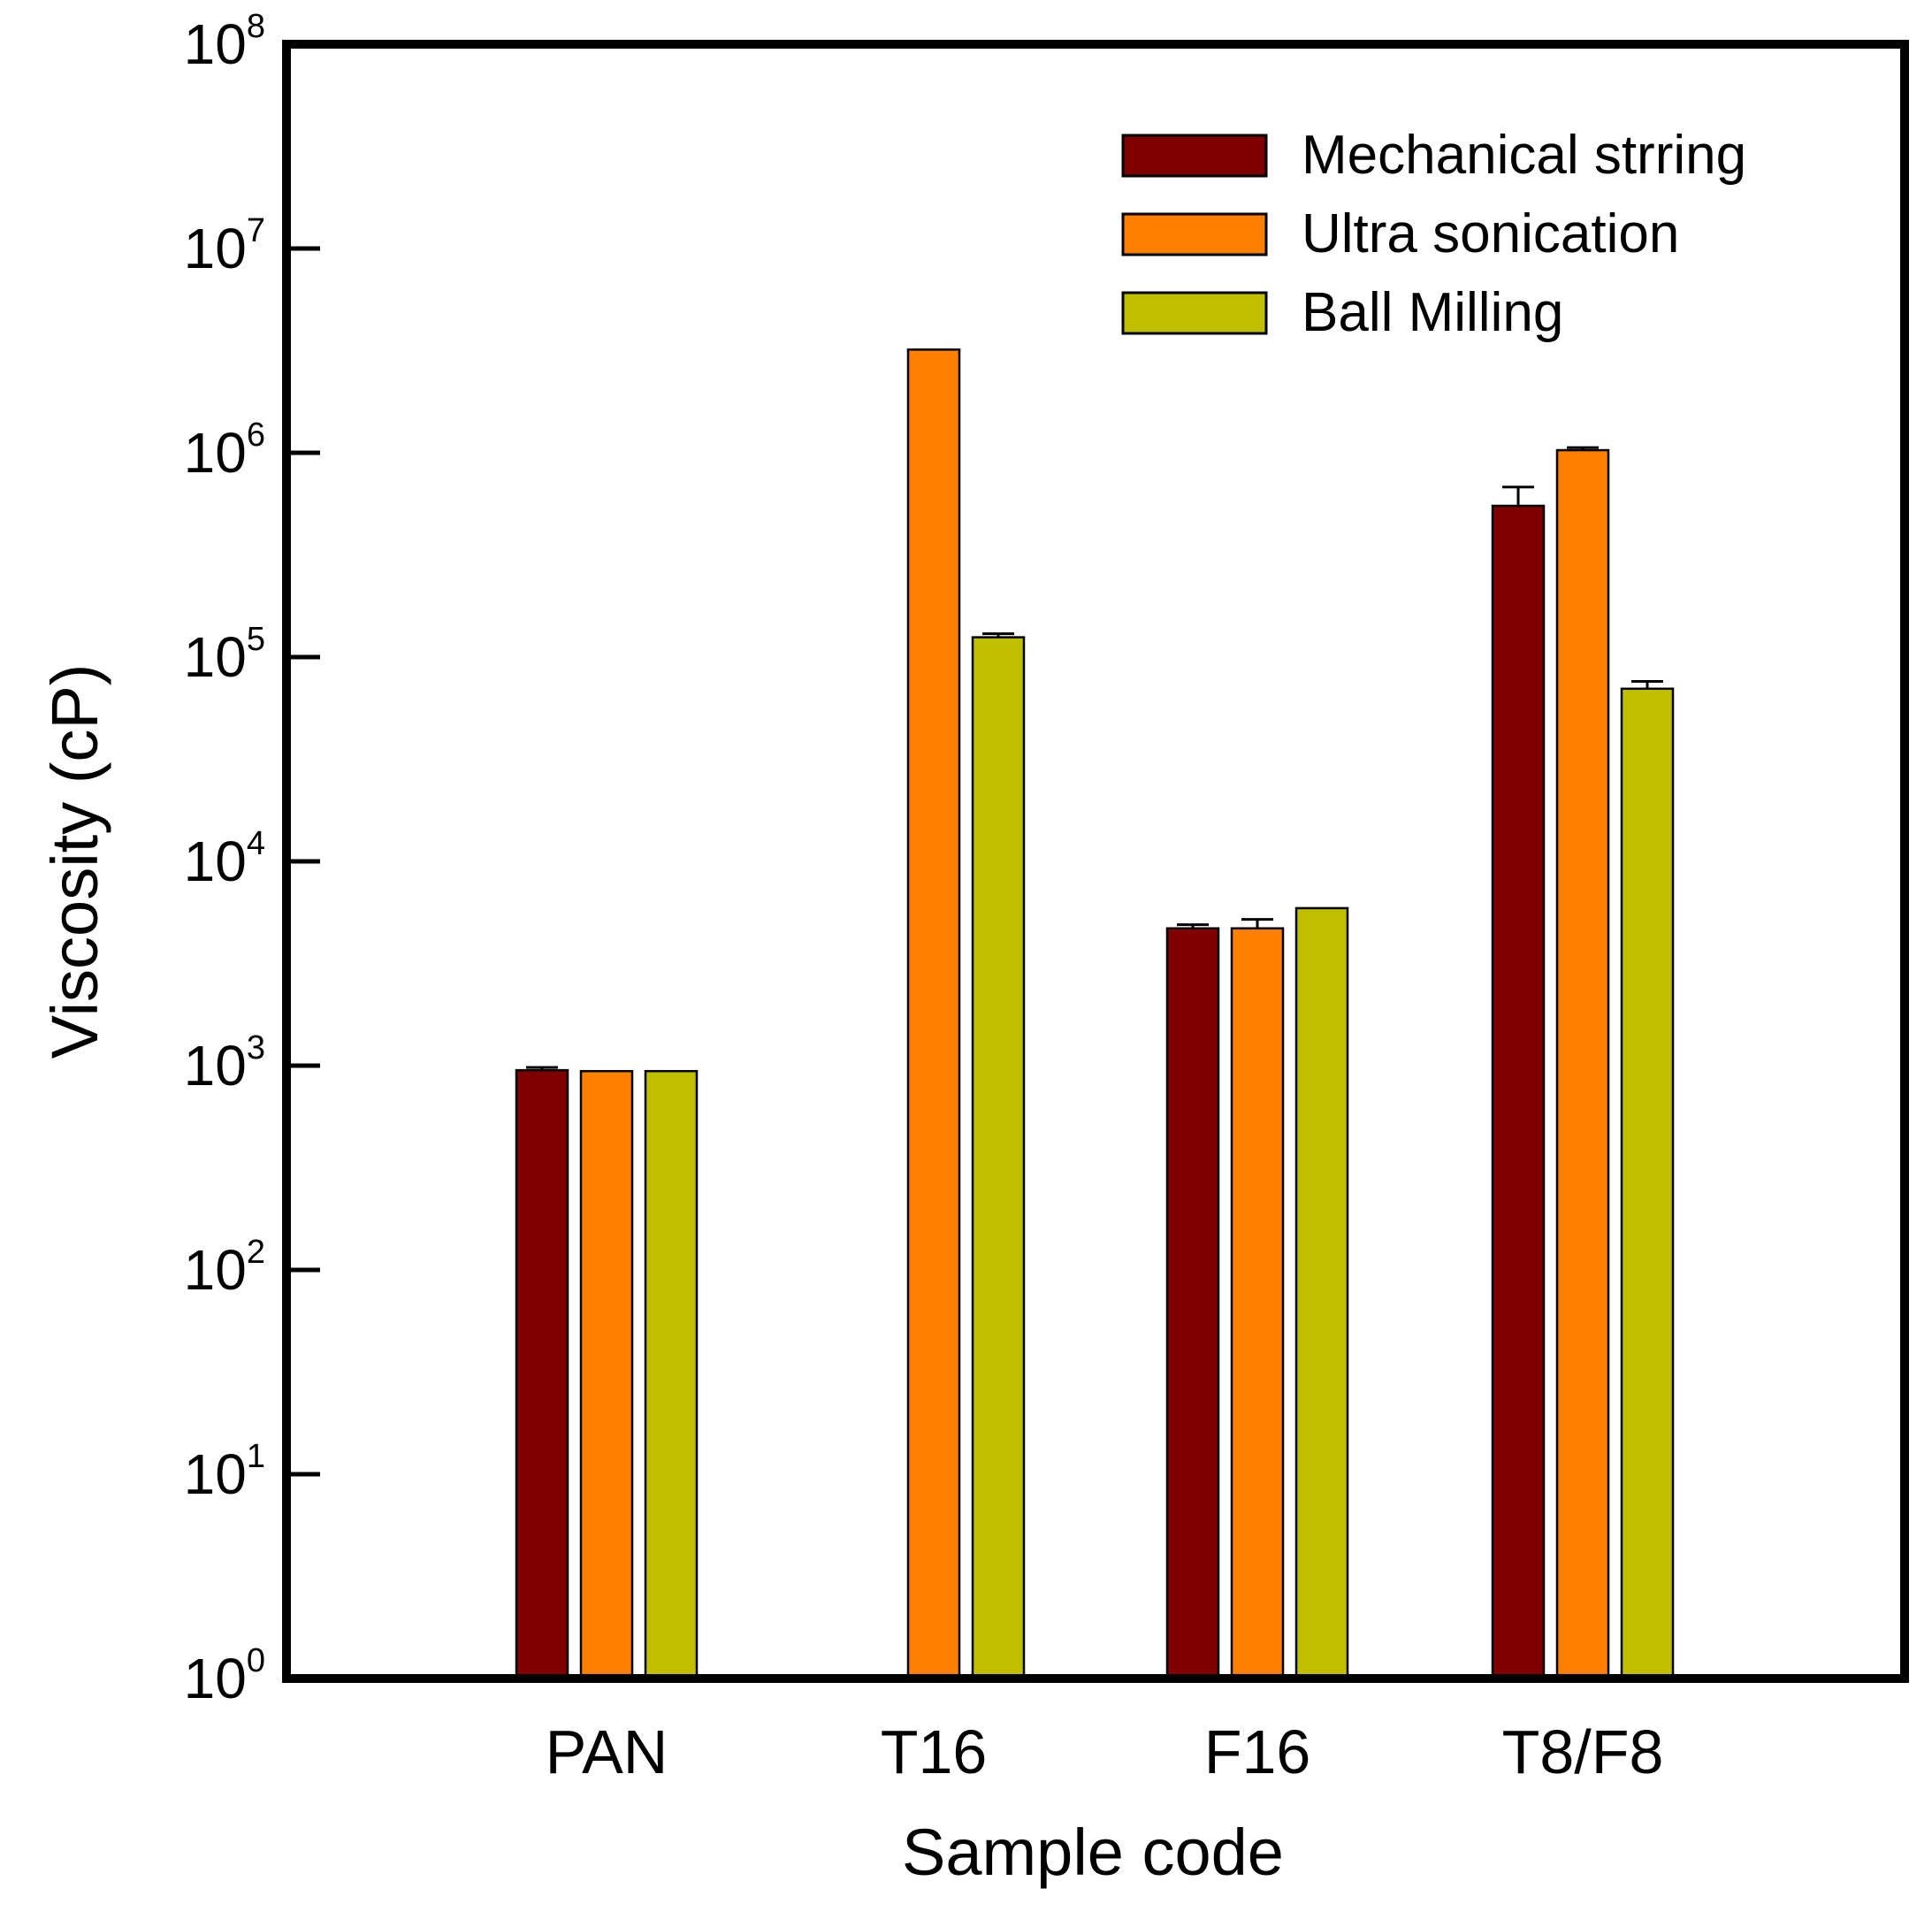 The width and height of the screenshot is (1932, 1927). Describe the element at coordinates (1524, 156) in the screenshot. I see `legend-label: Mechanical strring` at that location.